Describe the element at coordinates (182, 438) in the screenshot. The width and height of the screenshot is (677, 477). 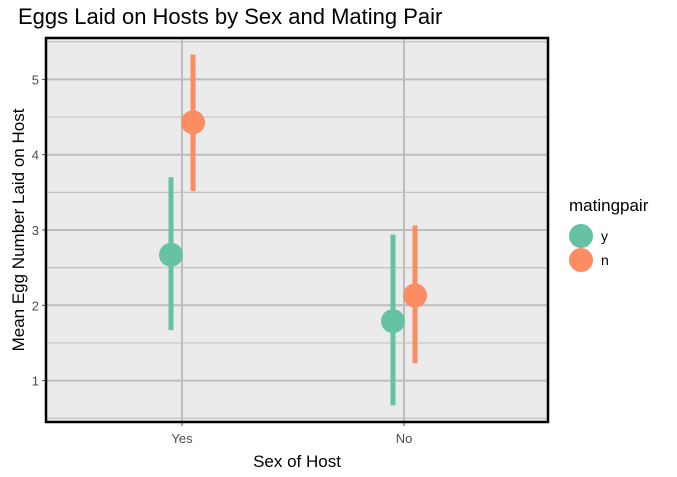
I see `x-tick-label: Yes` at that location.